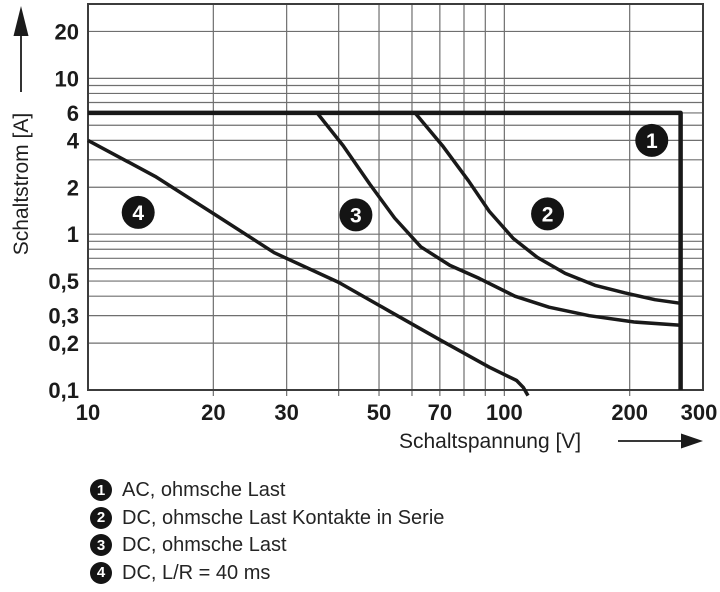 The height and width of the screenshot is (592, 720). What do you see at coordinates (63, 316) in the screenshot?
I see `y-tick-label-0,3: 0,3` at bounding box center [63, 316].